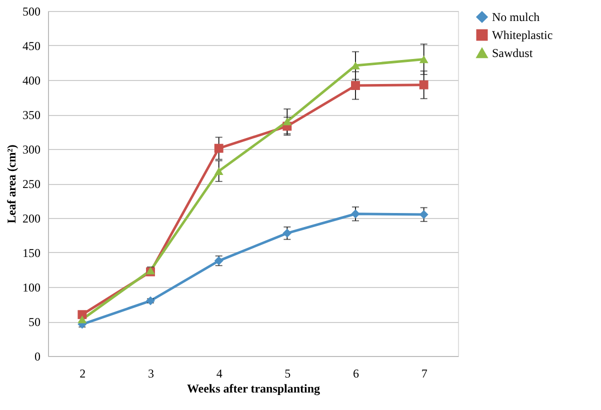 The image size is (601, 410). I want to click on y-tick-label: 0, so click(37, 357).